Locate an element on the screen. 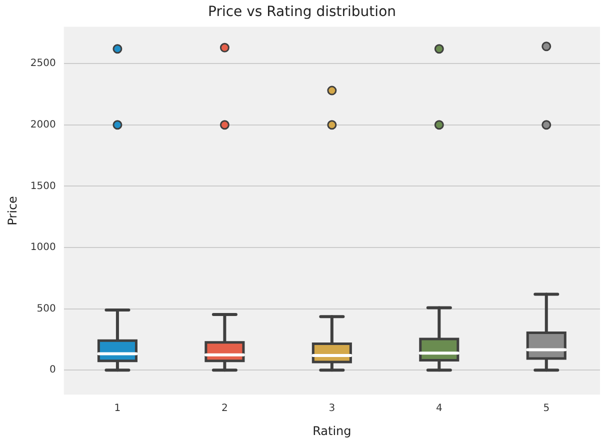 This screenshot has height=441, width=606. y-tick-label: 2000 is located at coordinates (43, 124).